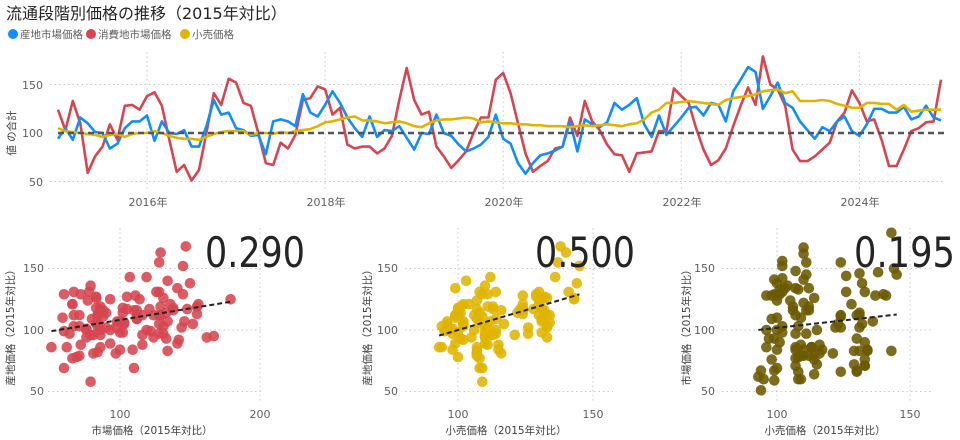 The image size is (960, 440). What do you see at coordinates (135, 34) in the screenshot?
I see `legend-label-shohichi: 消費地市場価格` at bounding box center [135, 34].